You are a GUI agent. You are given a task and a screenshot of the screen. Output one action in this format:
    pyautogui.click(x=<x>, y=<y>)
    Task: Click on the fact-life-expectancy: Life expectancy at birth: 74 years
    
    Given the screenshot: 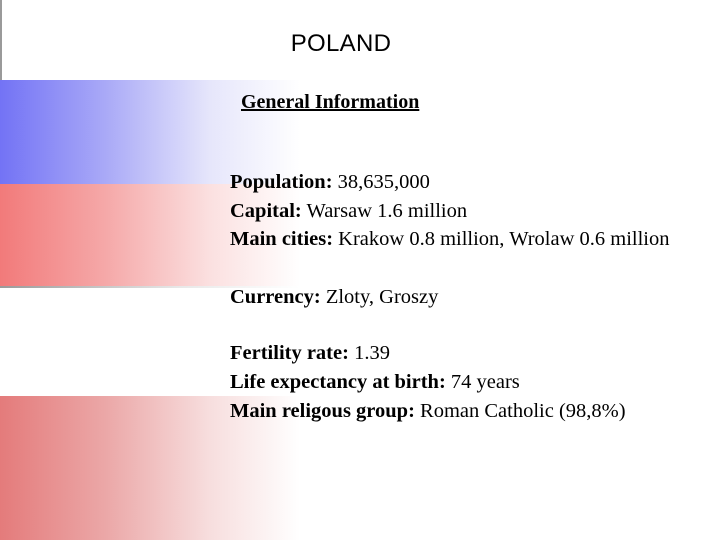 What is the action you would take?
    pyautogui.click(x=465, y=382)
    